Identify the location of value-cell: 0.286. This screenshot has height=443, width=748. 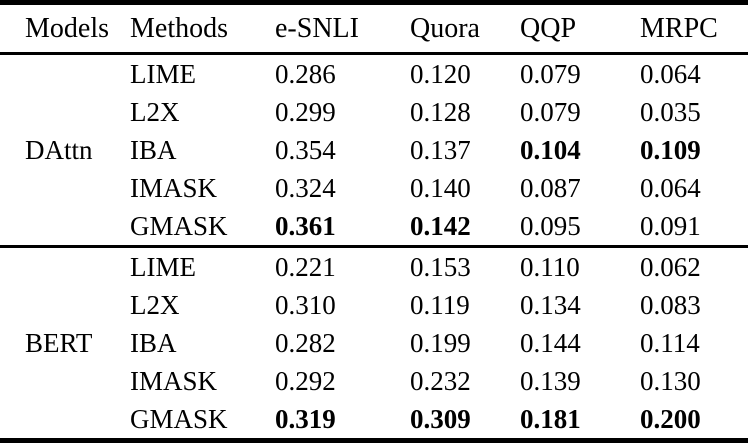
(305, 73).